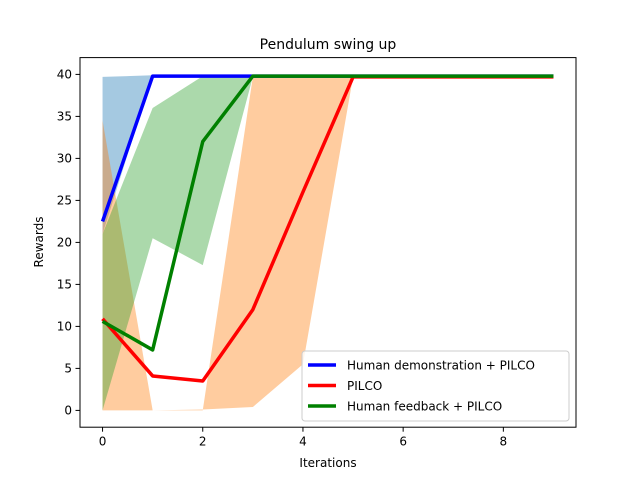 This screenshot has width=640, height=480. Describe the element at coordinates (64, 117) in the screenshot. I see `y-tick-label: 35` at that location.